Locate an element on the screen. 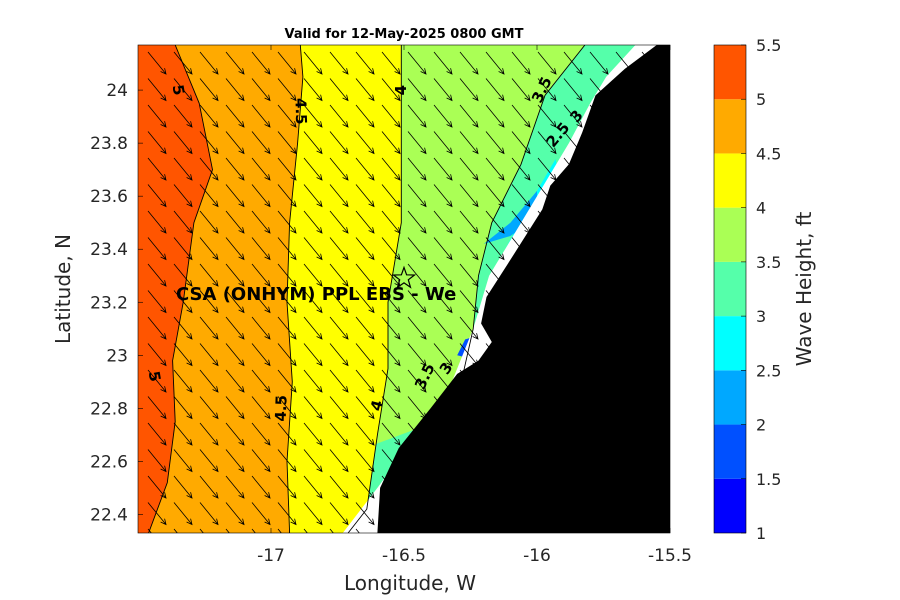 The image size is (900, 600). y-tick-label: 23.4 is located at coordinates (109, 250).